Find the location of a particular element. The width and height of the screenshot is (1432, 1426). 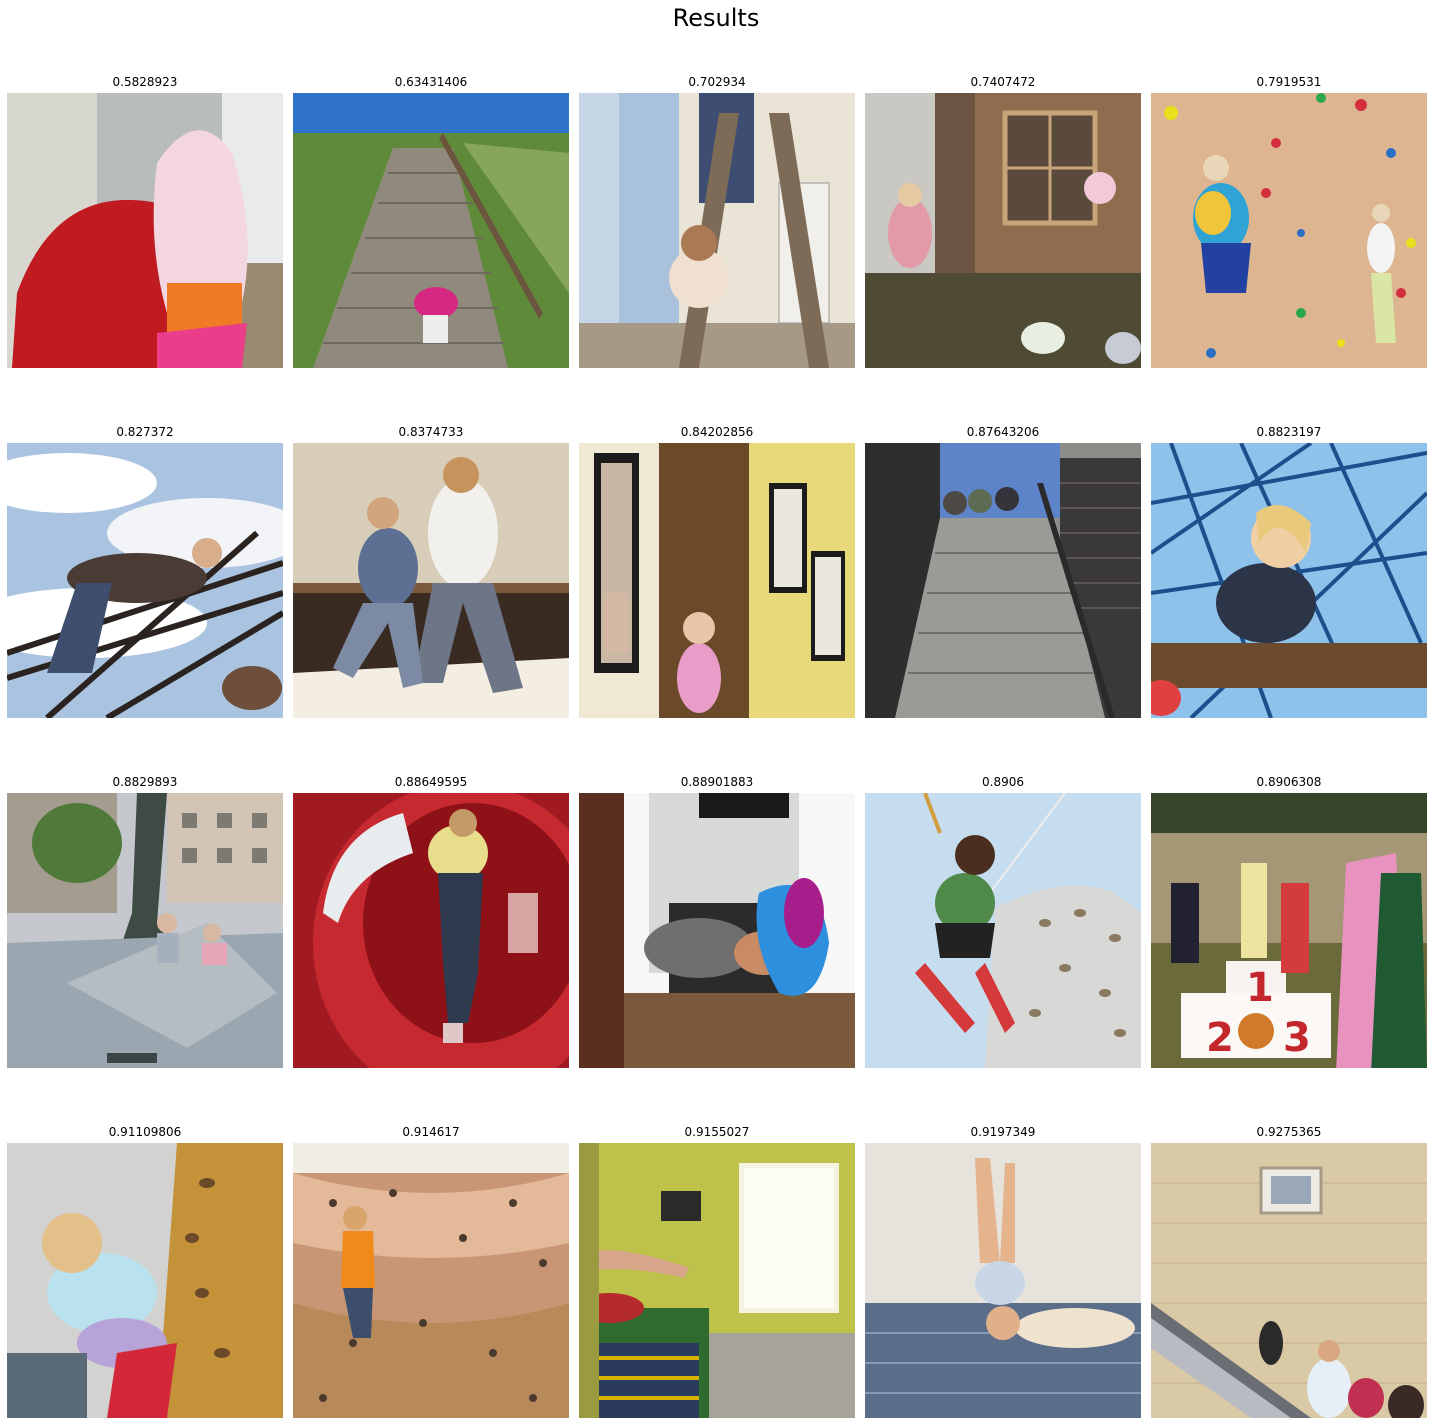

similarity-score: 0.9275365 is located at coordinates (1289, 1132).